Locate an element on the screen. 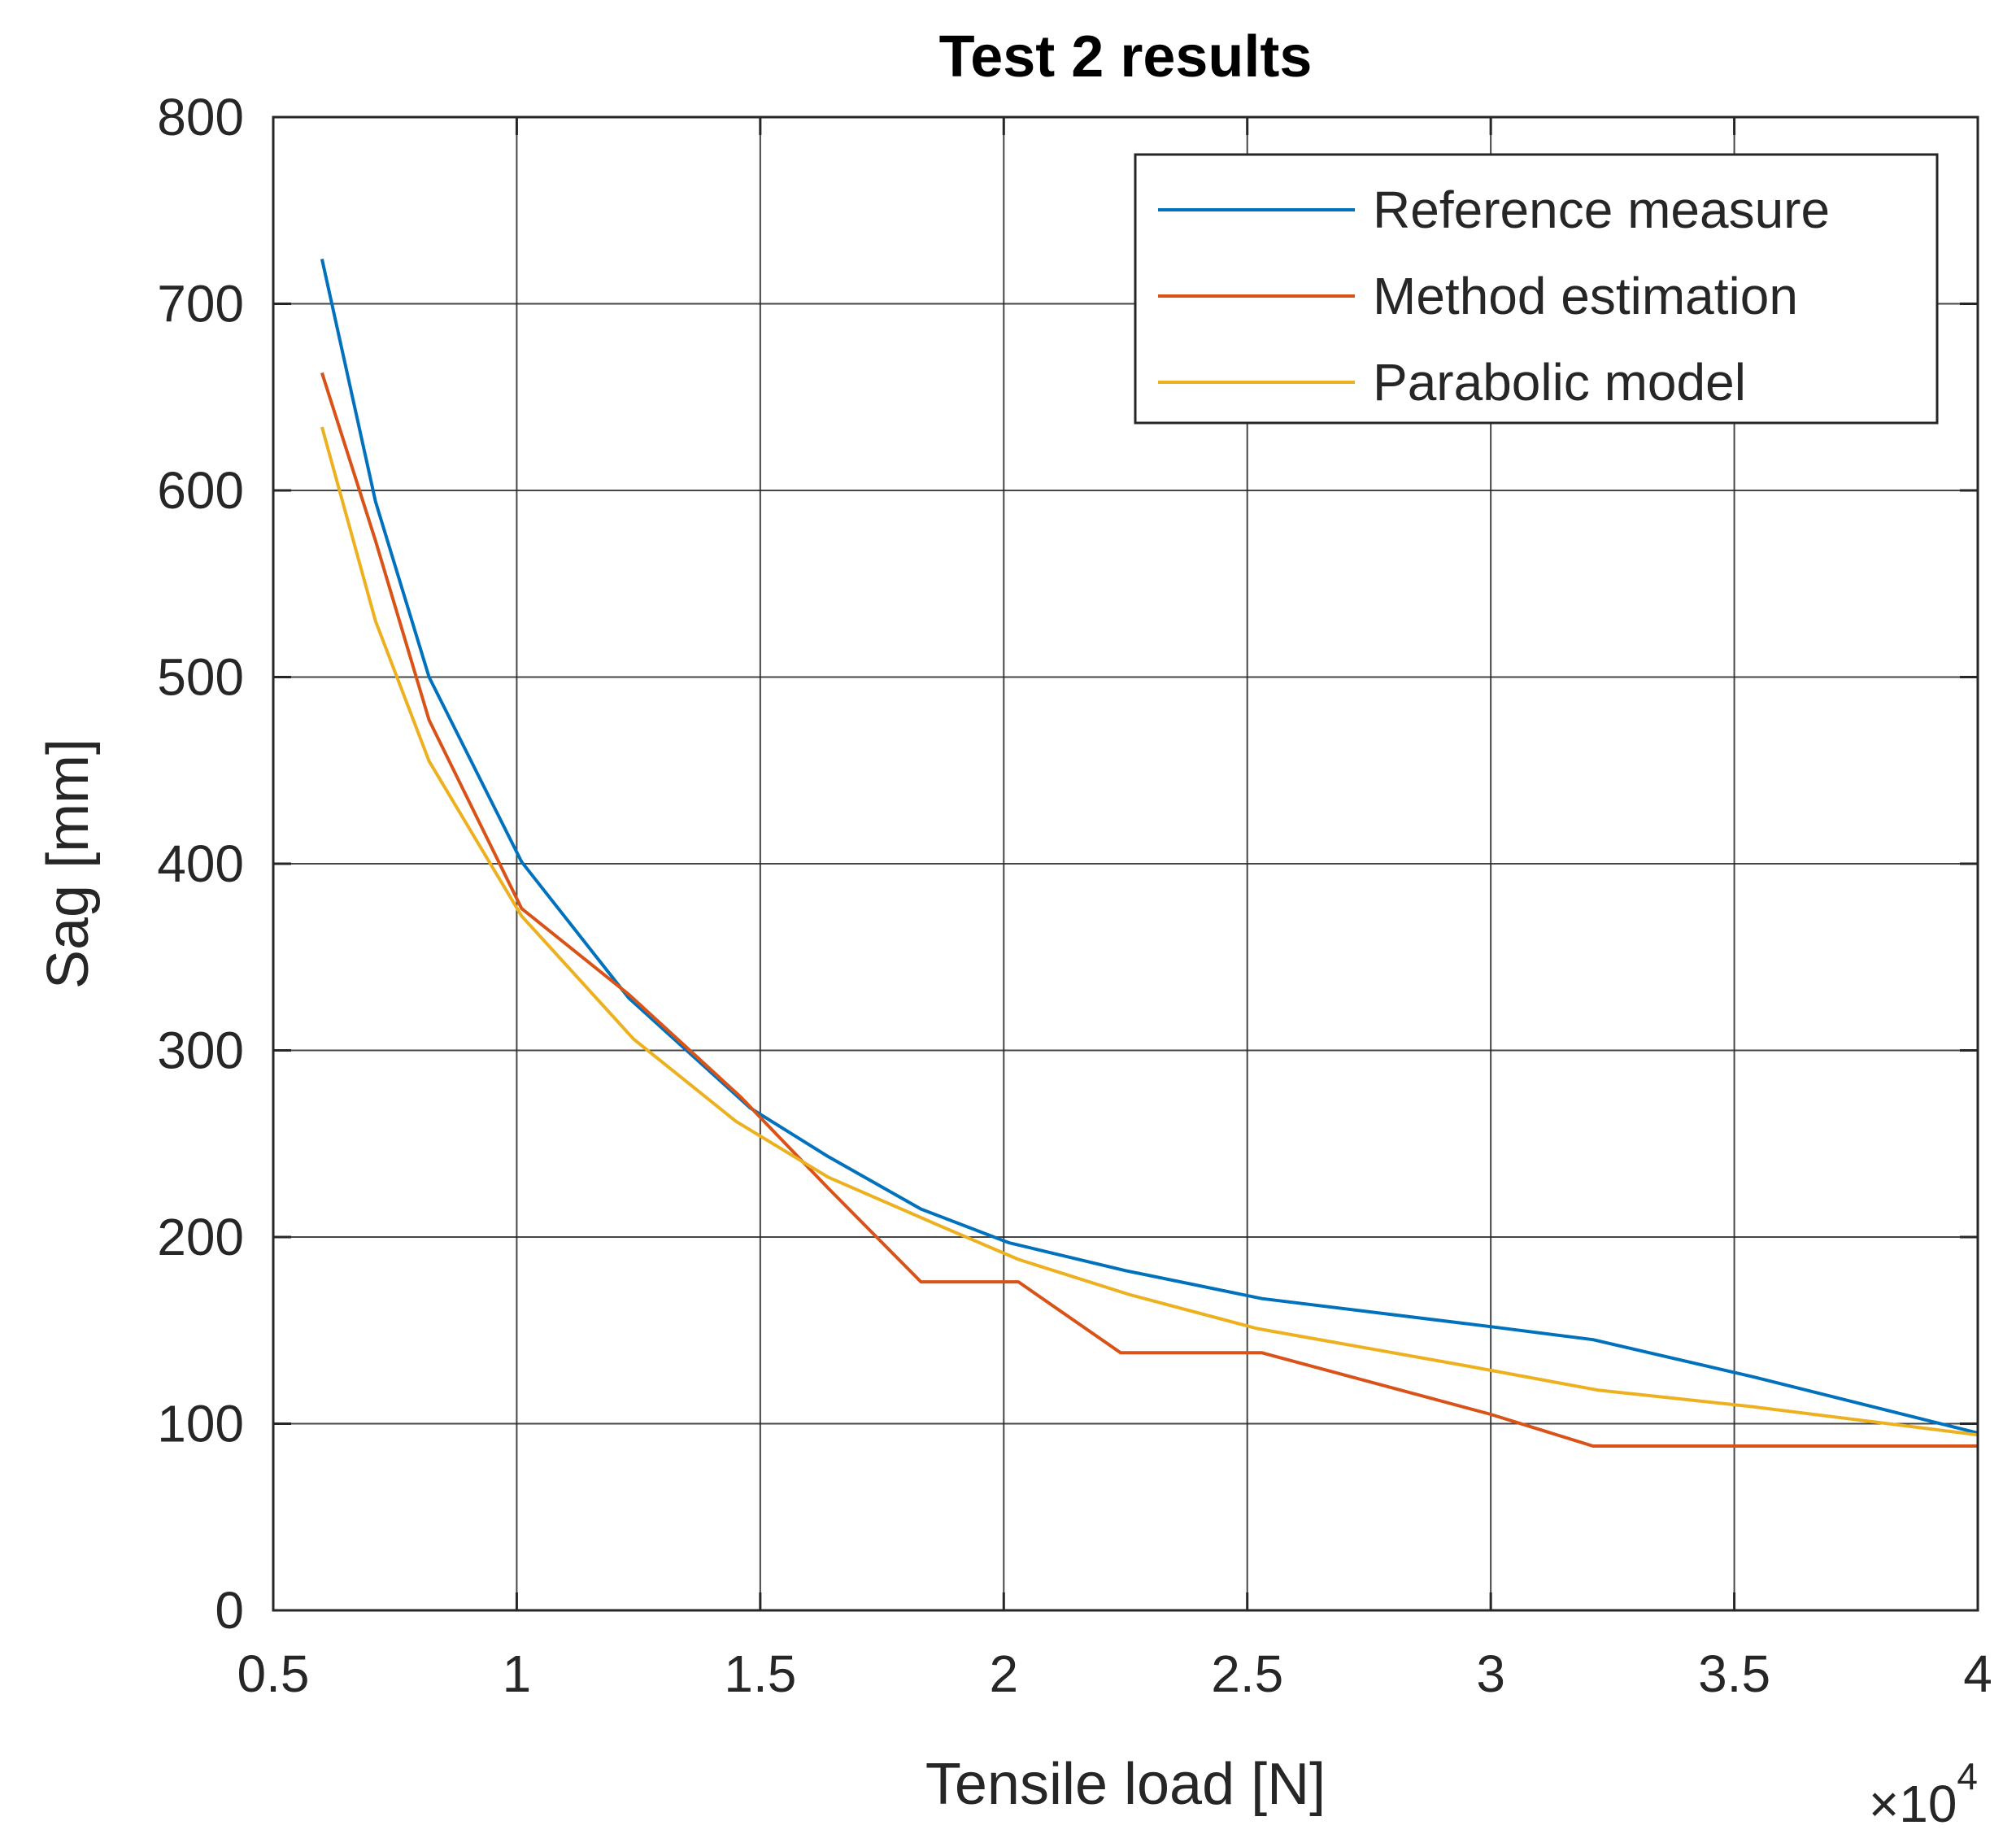  y-tick-label: 600 is located at coordinates (200, 490).